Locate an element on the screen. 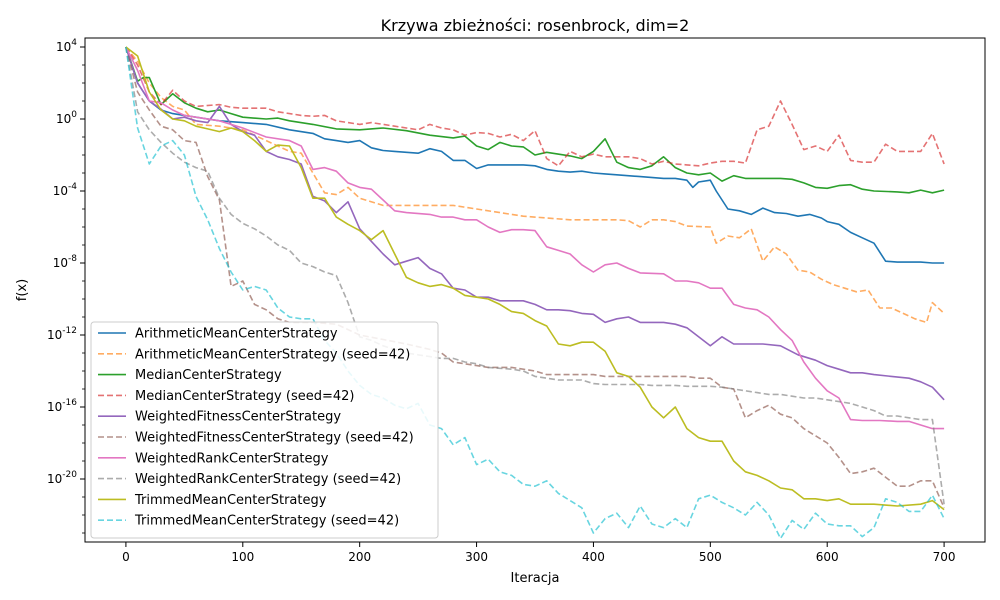 Image resolution: width=1000 pixels, height=600 pixels. legend-label: WeightedRankCenterStrategy (seed=42) is located at coordinates (268, 479).